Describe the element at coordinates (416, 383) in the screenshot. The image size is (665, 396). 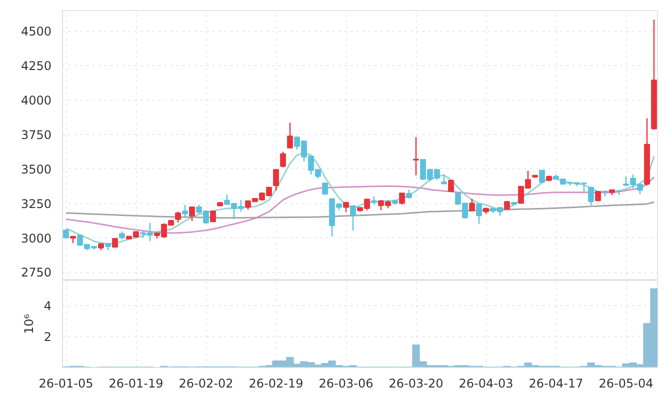
I see `x-tick-label: 26-03-20` at that location.